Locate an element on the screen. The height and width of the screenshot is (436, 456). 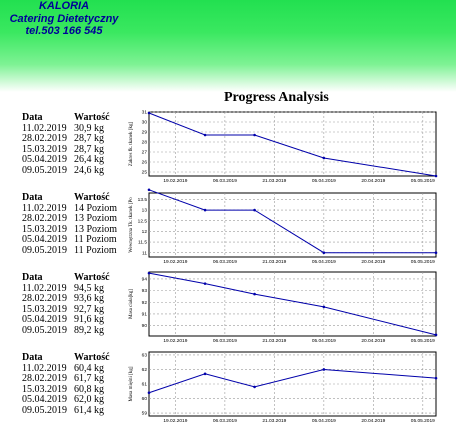
cell-value: 60,4 kg is located at coordinates (89, 368).